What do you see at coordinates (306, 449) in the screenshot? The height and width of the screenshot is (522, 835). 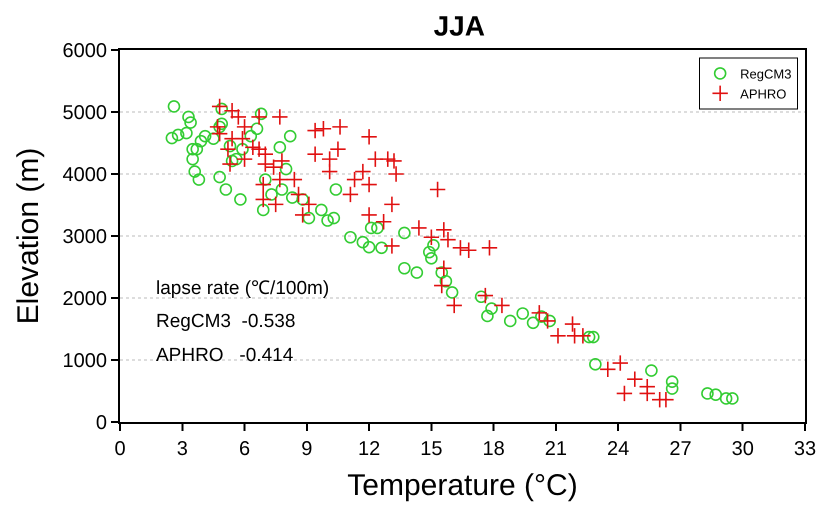 I see `x-tick-label: 9` at bounding box center [306, 449].